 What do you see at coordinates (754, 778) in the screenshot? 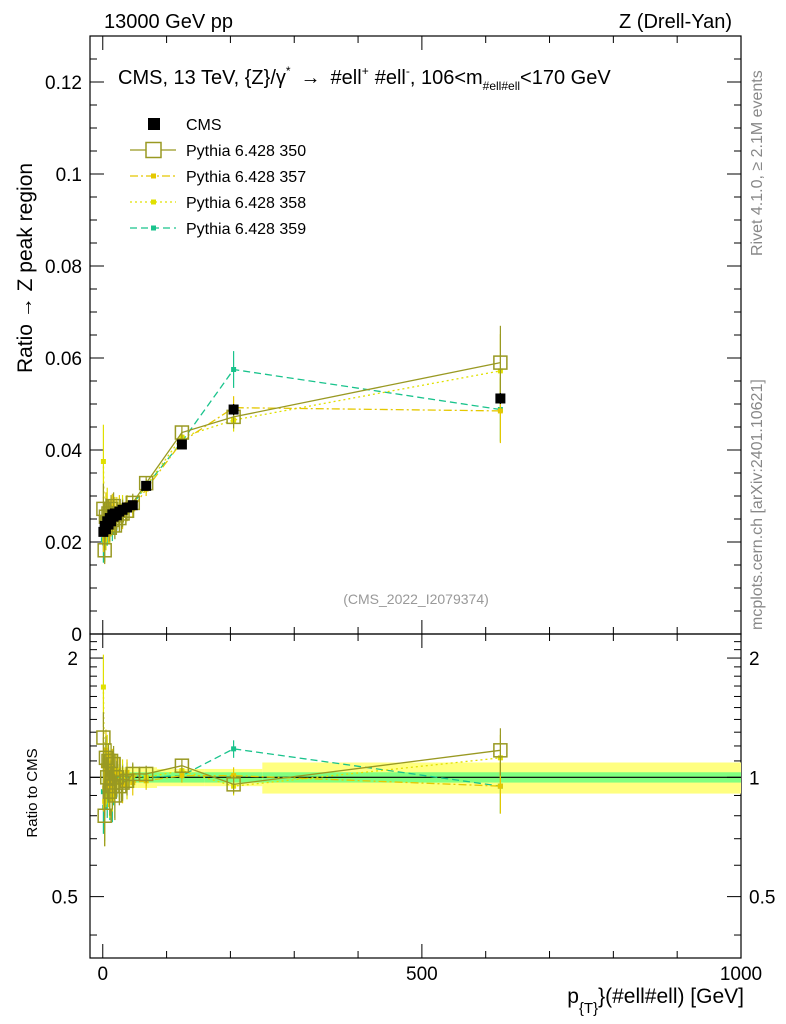
I see `ratio-y-tick-label-right: 1` at bounding box center [754, 778].